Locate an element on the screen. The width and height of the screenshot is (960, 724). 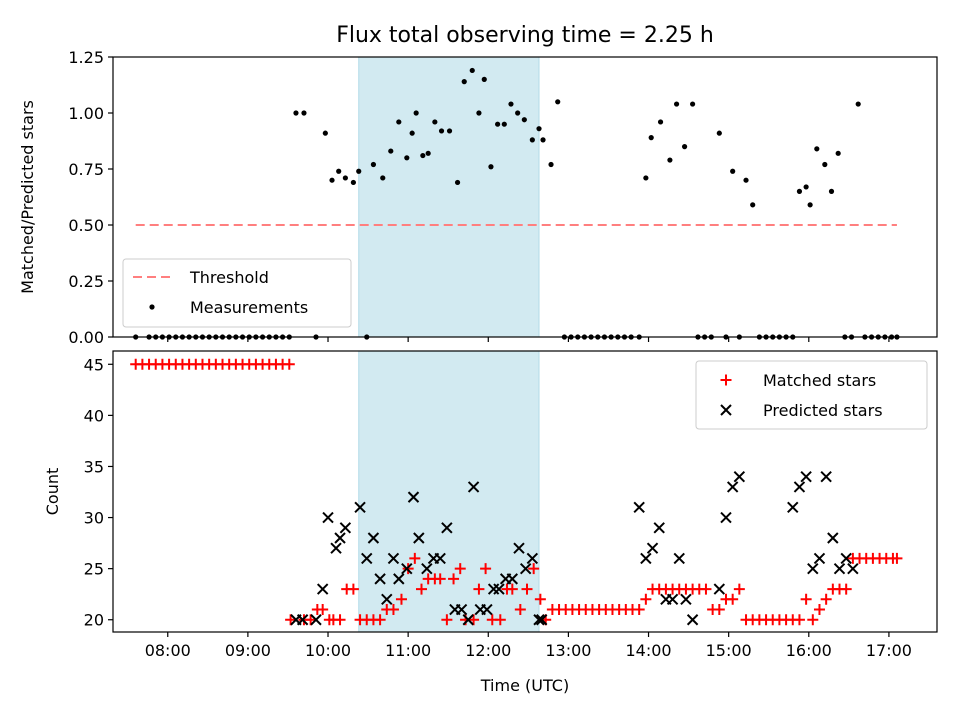
legend-measurements-swatch is located at coordinates (152, 307).